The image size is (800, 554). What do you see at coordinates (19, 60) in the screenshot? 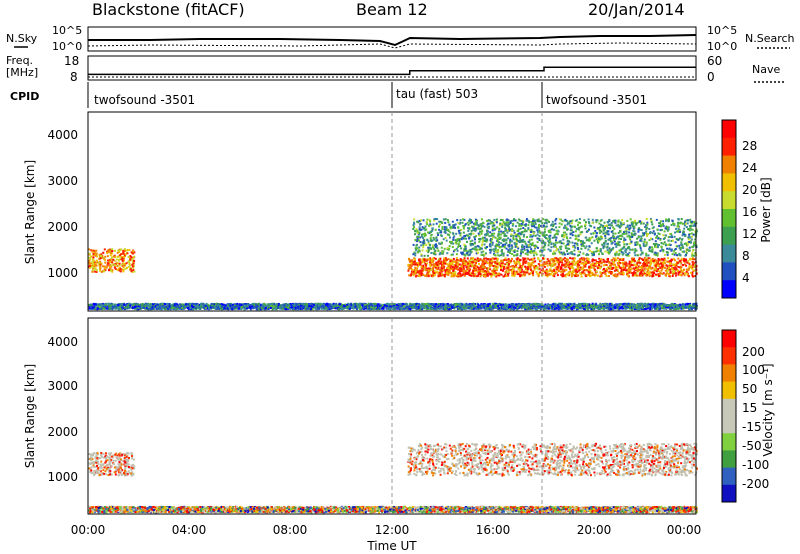
I see `freq-label: Freq.` at bounding box center [19, 60].